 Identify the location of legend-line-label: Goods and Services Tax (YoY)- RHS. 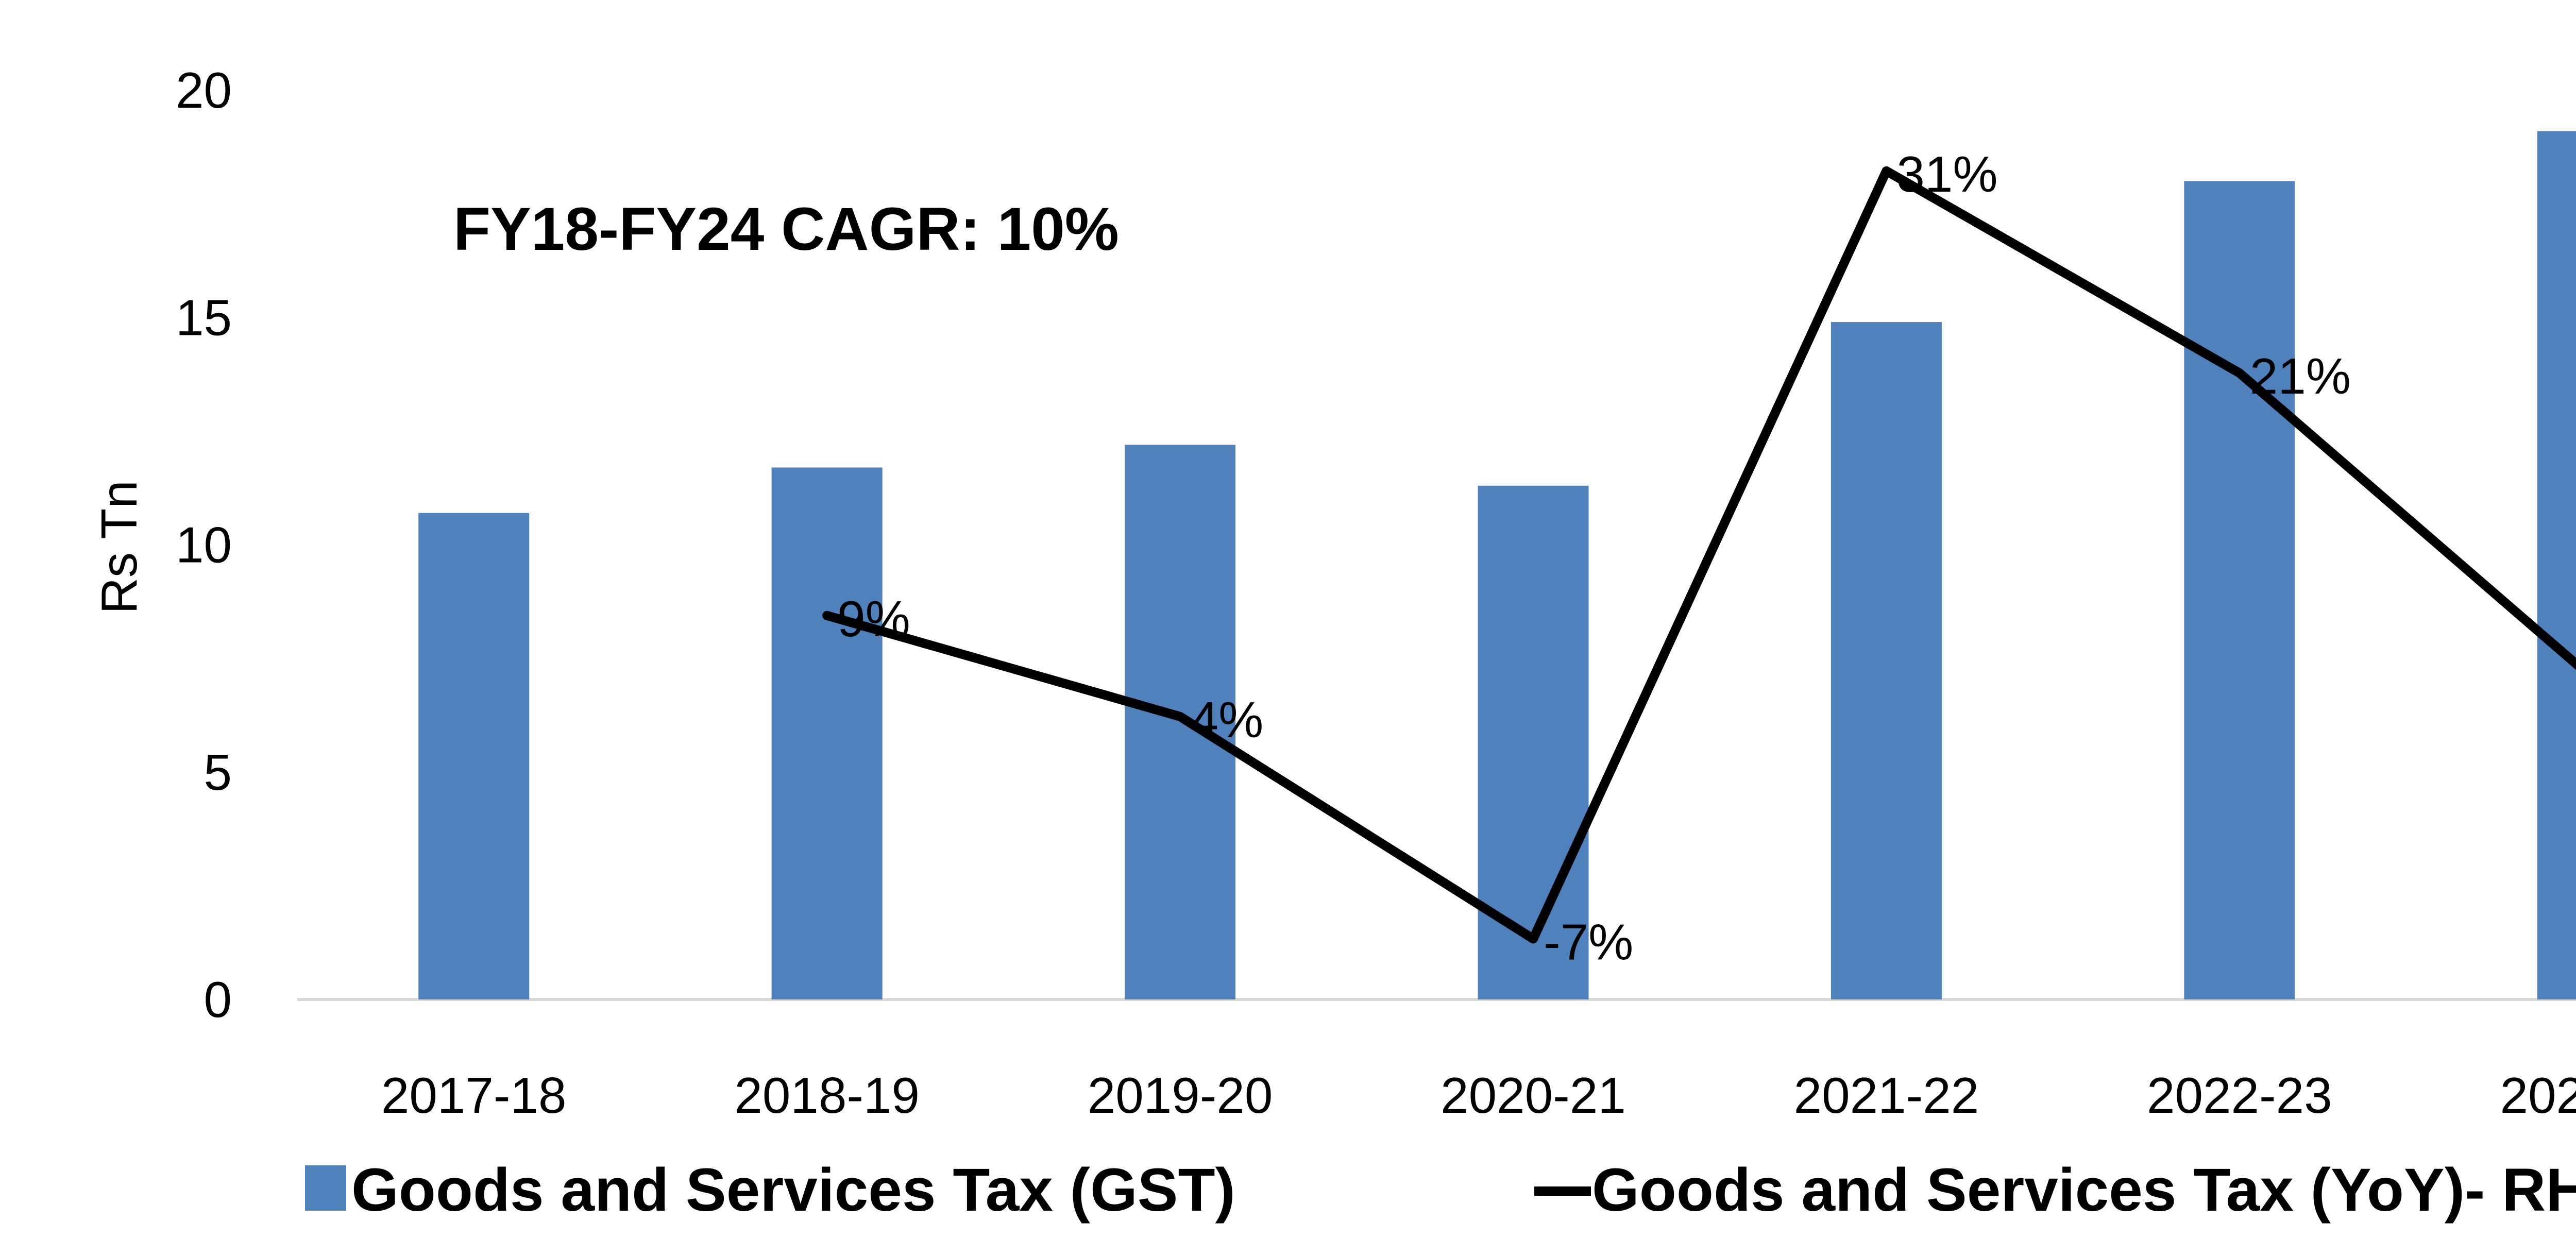
(2084, 1190).